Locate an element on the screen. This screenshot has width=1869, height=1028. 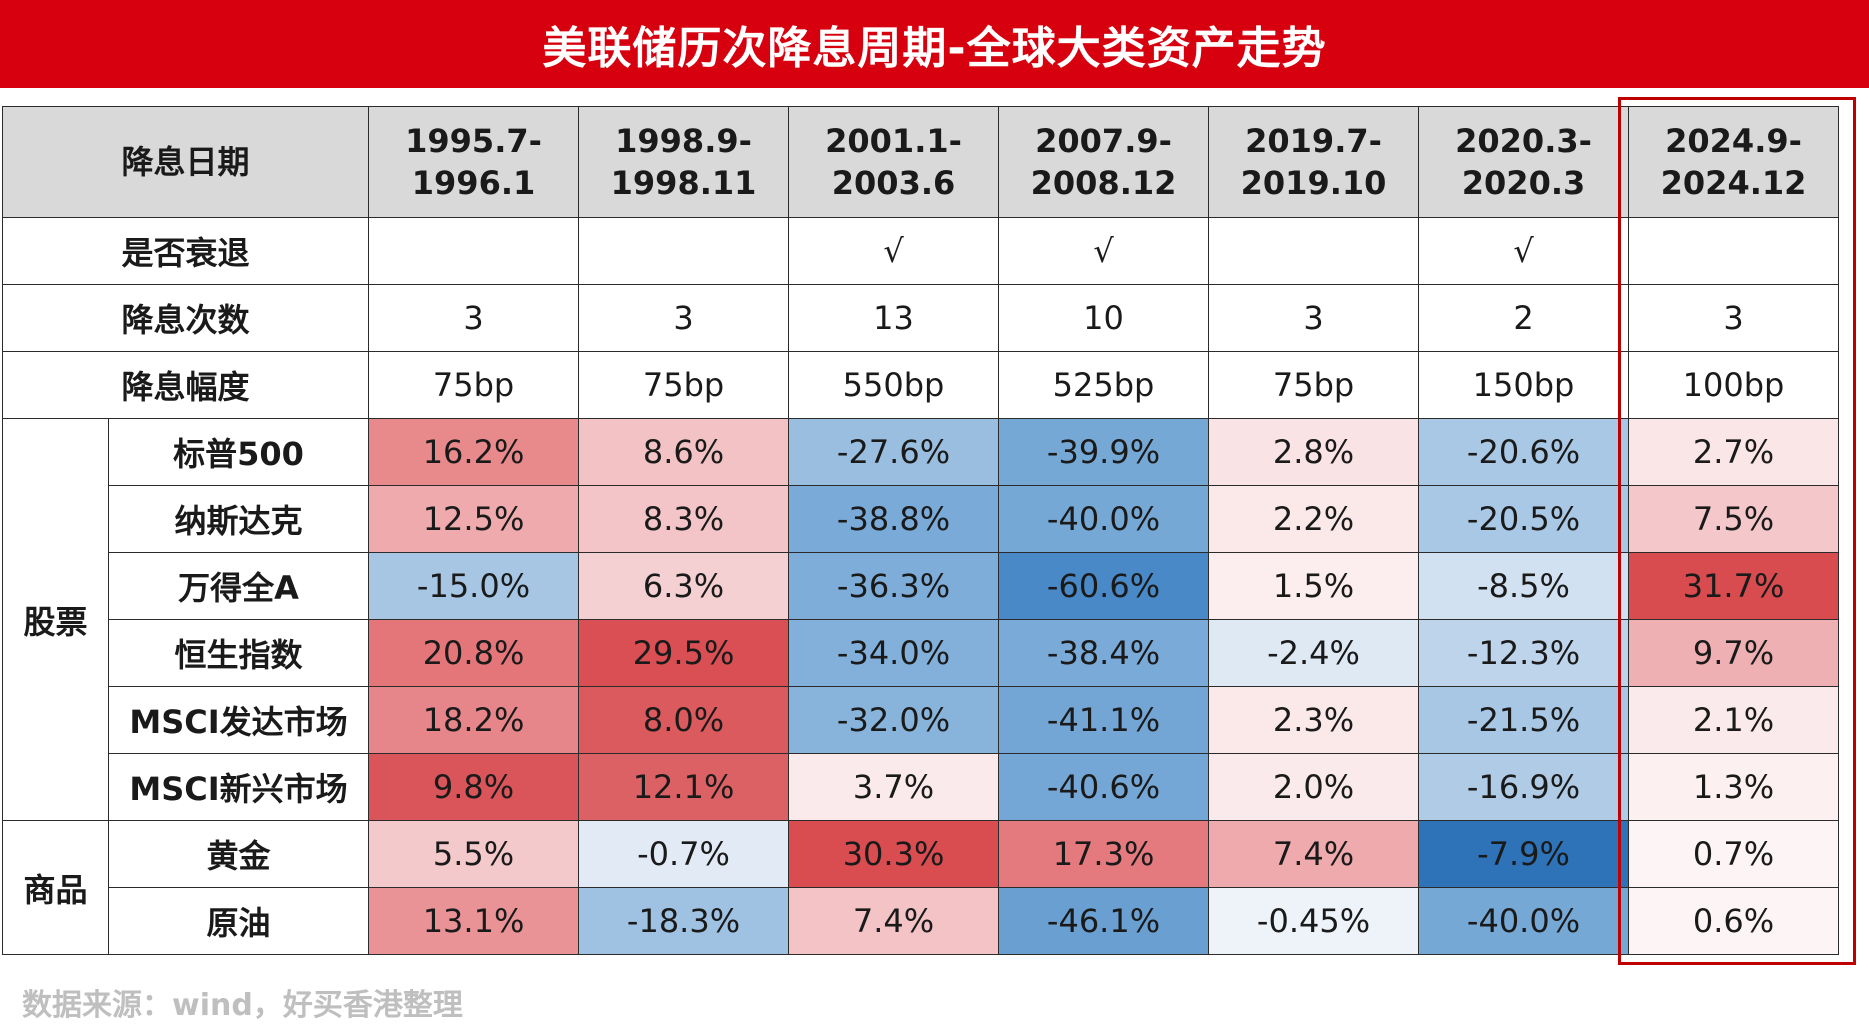
return-cell: 2.0% is located at coordinates (1314, 787).